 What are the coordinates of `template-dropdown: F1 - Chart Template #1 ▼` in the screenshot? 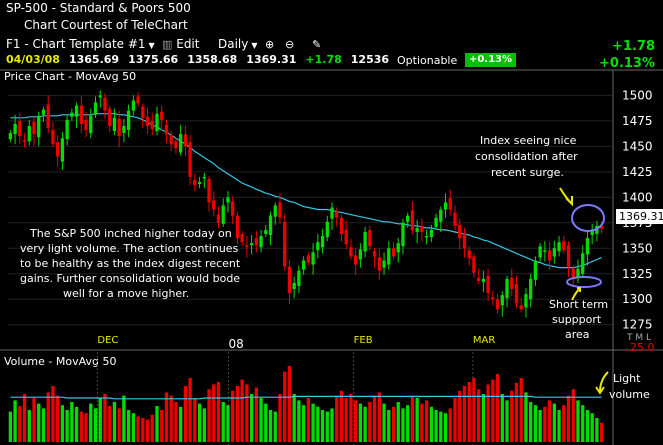 It's located at (80, 44).